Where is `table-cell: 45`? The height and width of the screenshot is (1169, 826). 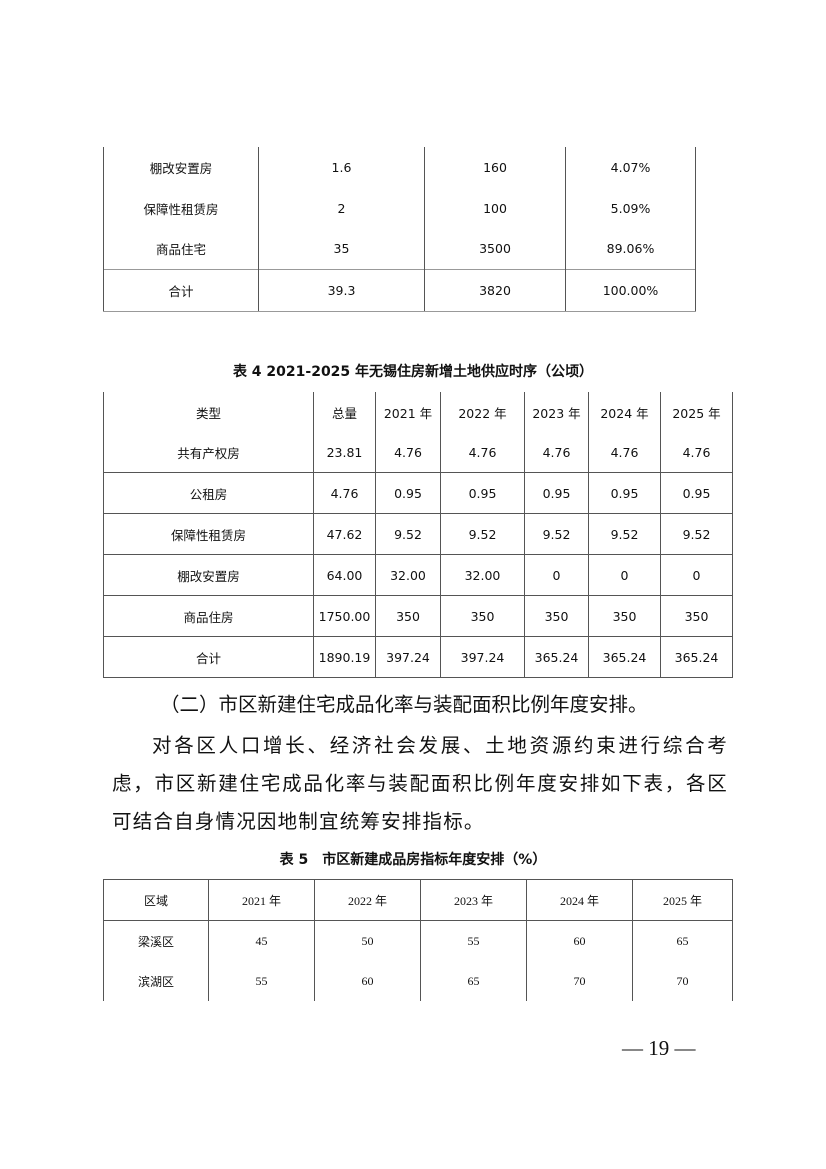 table-cell: 45 is located at coordinates (261, 940).